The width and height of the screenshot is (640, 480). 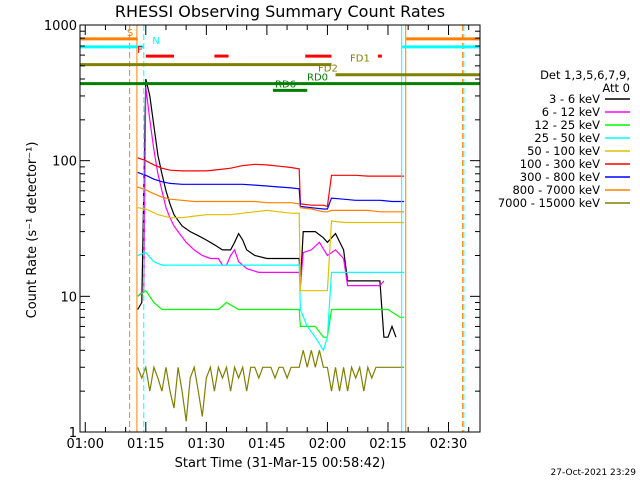 What do you see at coordinates (448, 444) in the screenshot?
I see `x-tick-label-6: 02:30` at bounding box center [448, 444].